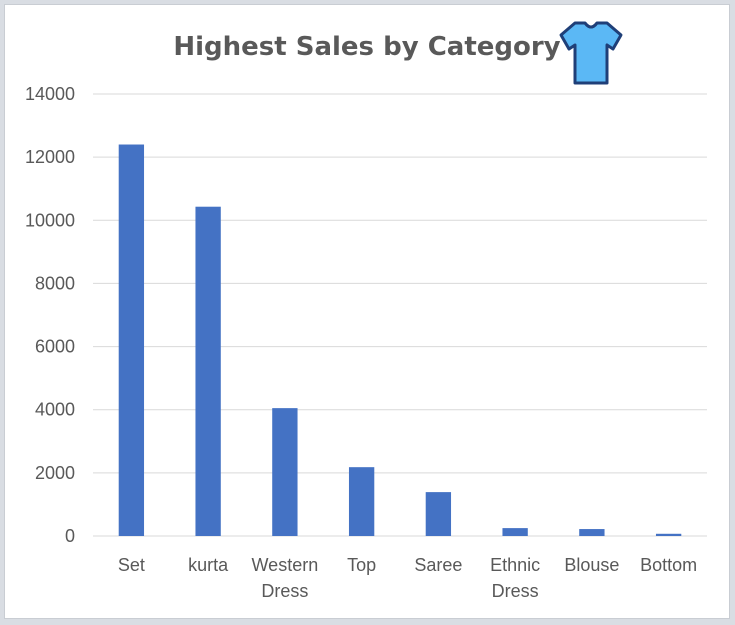 The width and height of the screenshot is (735, 625). I want to click on y-tick-label: 6000, so click(55, 347).